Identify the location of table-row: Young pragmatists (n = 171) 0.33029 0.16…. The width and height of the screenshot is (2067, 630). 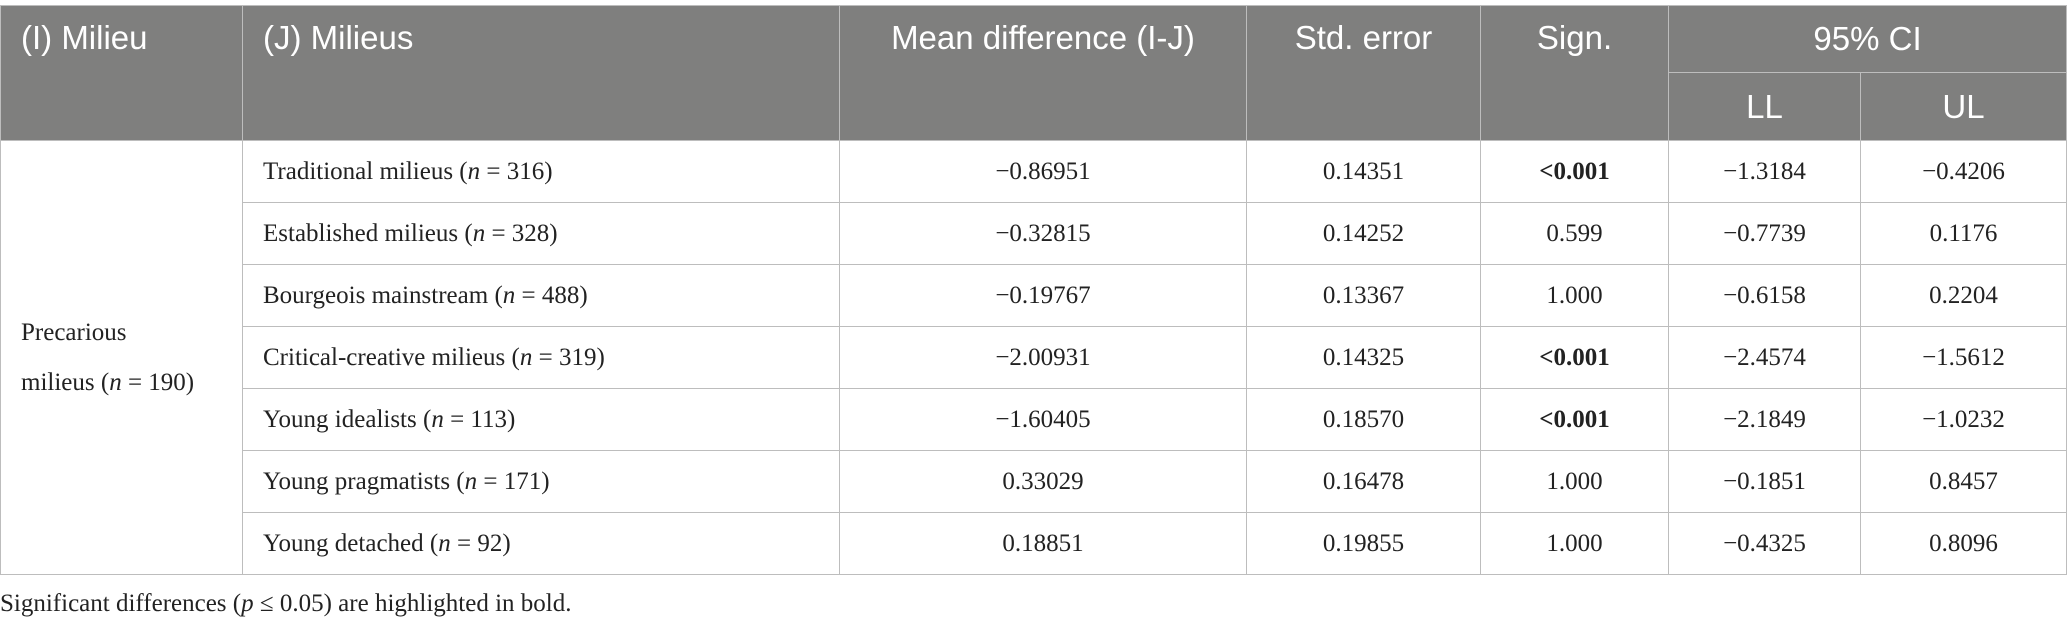
(1034, 481).